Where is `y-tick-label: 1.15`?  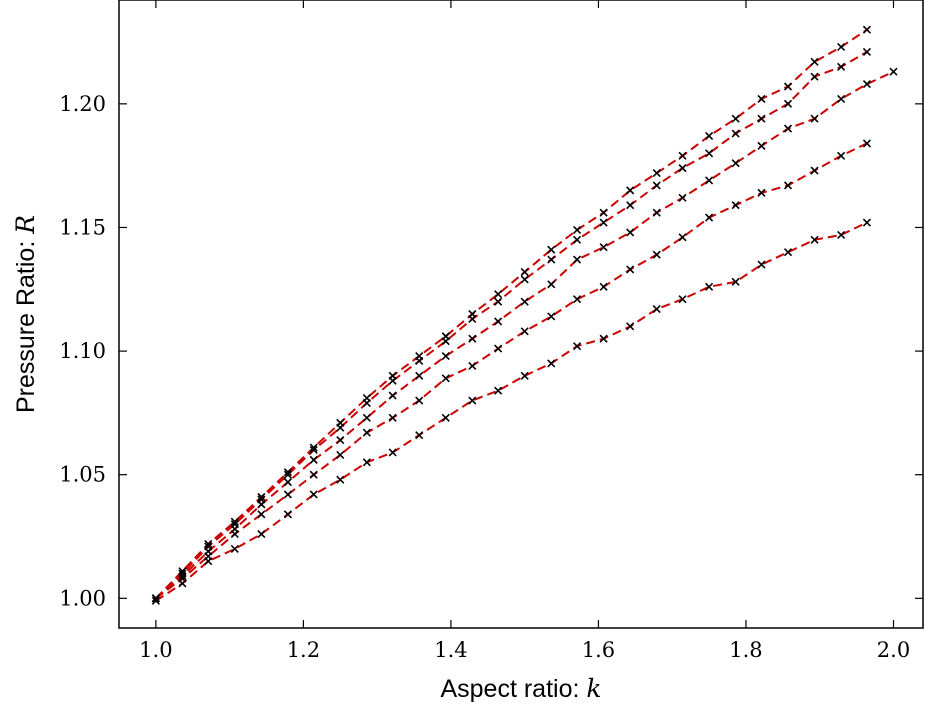
y-tick-label: 1.15 is located at coordinates (82, 227).